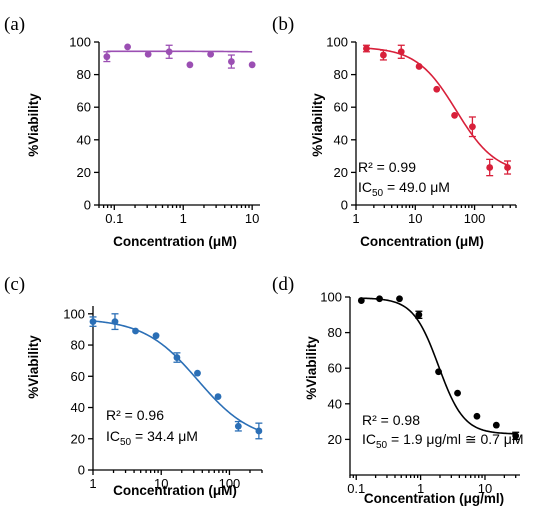 This screenshot has width=550, height=511. What do you see at coordinates (161, 483) in the screenshot?
I see `panel-c-xtick-label: 10` at bounding box center [161, 483].